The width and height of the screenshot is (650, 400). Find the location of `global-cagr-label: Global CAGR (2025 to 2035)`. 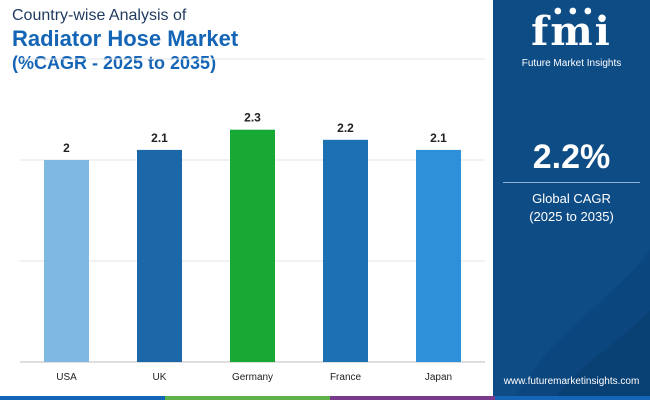

global-cagr-label: Global CAGR (2025 to 2035) is located at coordinates (571, 208).